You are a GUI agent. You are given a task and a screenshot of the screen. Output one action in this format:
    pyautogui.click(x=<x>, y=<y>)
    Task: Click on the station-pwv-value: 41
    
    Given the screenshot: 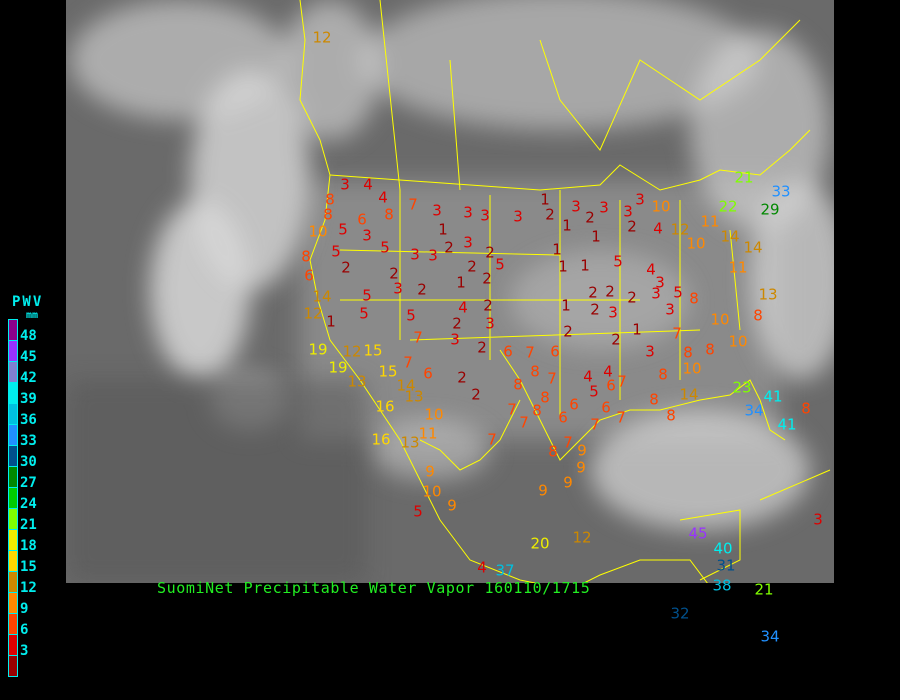 What is the action you would take?
    pyautogui.click(x=773, y=396)
    